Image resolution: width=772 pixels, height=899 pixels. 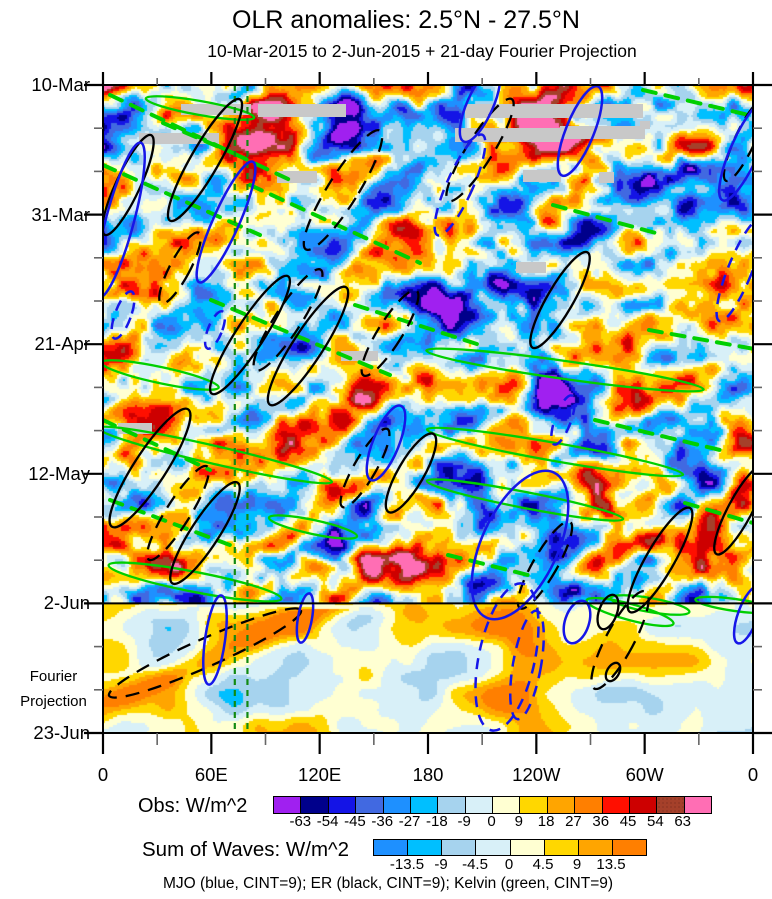 I want to click on colorbar-tick-value: 4.5, so click(x=543, y=864).